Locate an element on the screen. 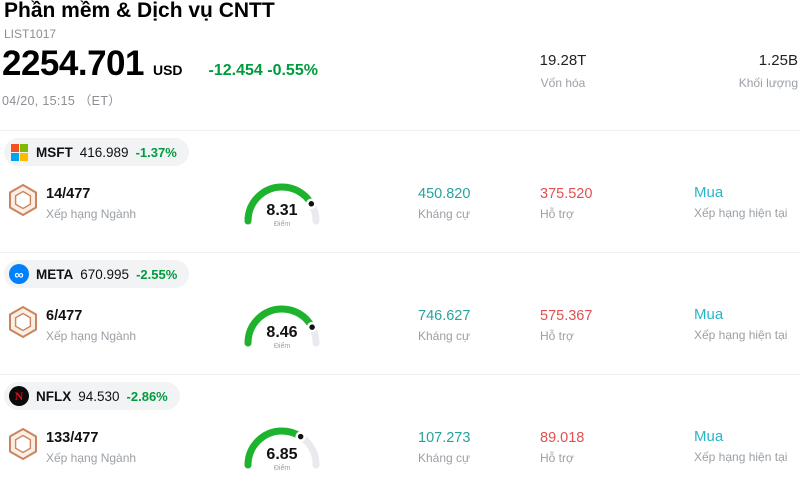 This screenshot has height=488, width=800. stock-price: 416.989 is located at coordinates (104, 152).